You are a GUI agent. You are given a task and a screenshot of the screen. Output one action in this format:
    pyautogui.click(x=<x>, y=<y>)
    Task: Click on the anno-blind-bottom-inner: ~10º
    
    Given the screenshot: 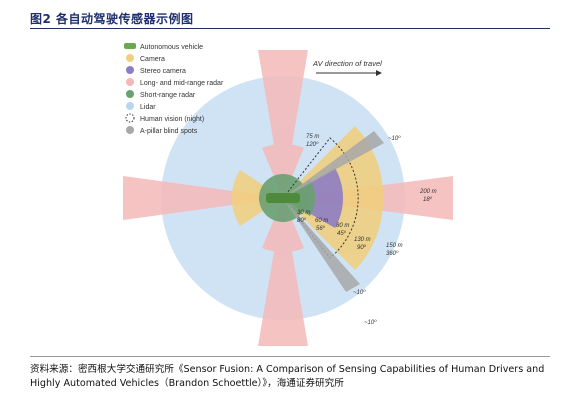 What is the action you would take?
    pyautogui.click(x=359, y=292)
    